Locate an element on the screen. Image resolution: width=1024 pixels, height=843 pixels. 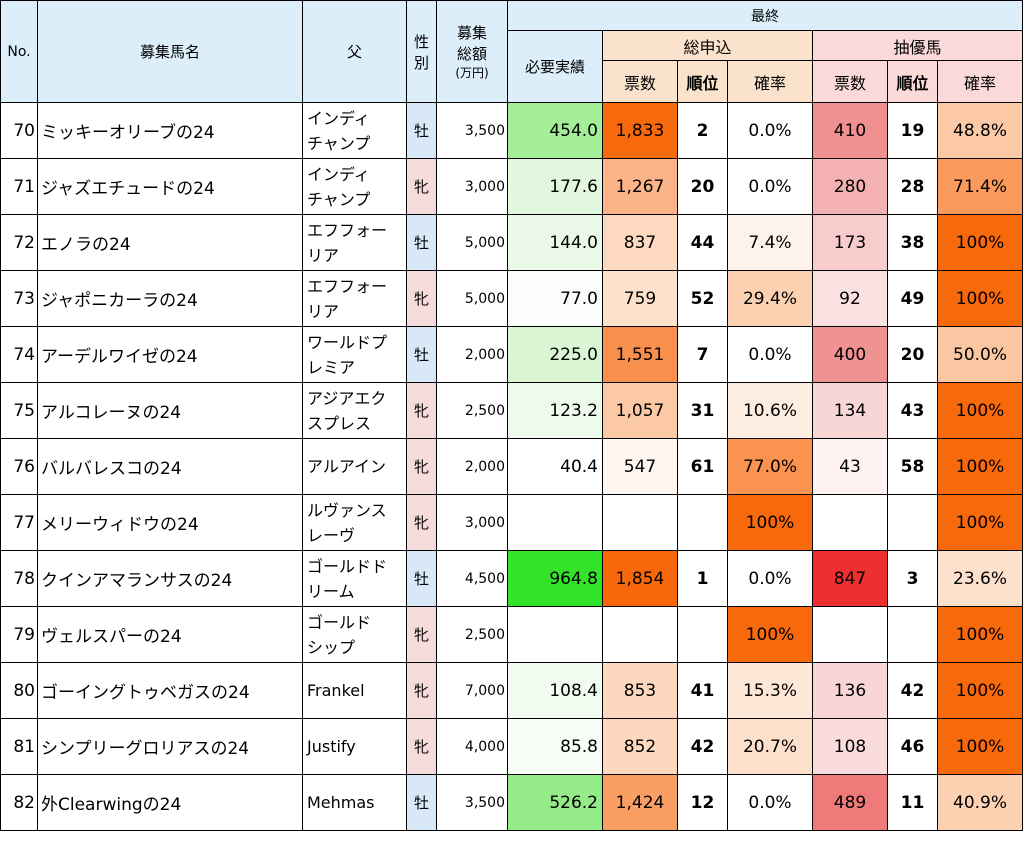
required-score: 123.2 is located at coordinates (555, 410).